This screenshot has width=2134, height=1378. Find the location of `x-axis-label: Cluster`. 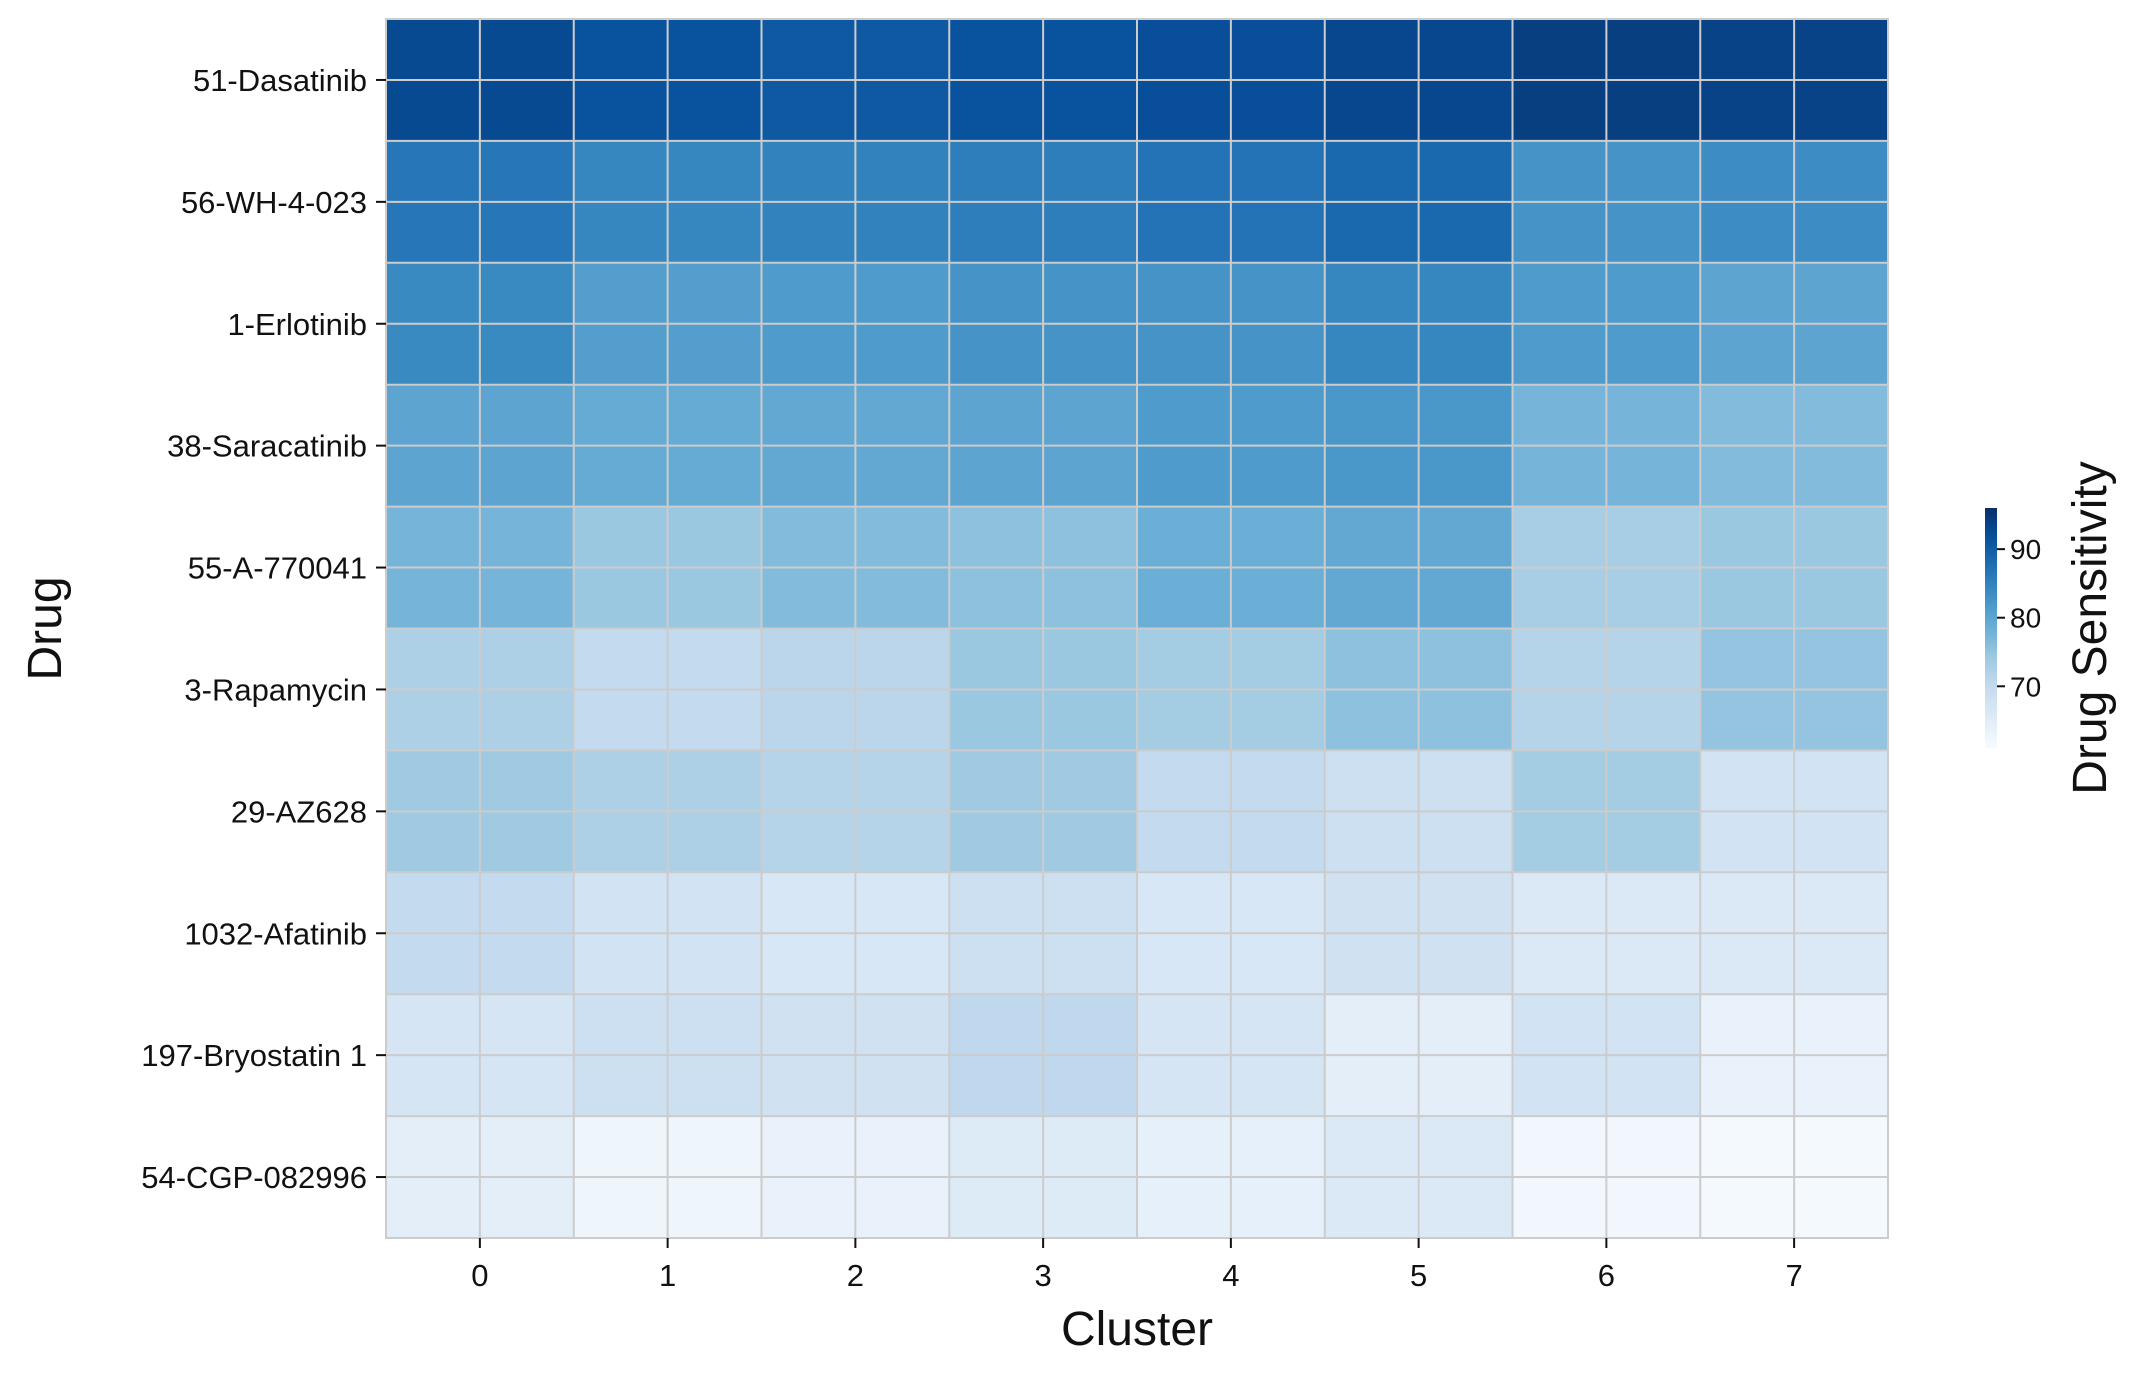

x-axis-label: Cluster is located at coordinates (1137, 1329).